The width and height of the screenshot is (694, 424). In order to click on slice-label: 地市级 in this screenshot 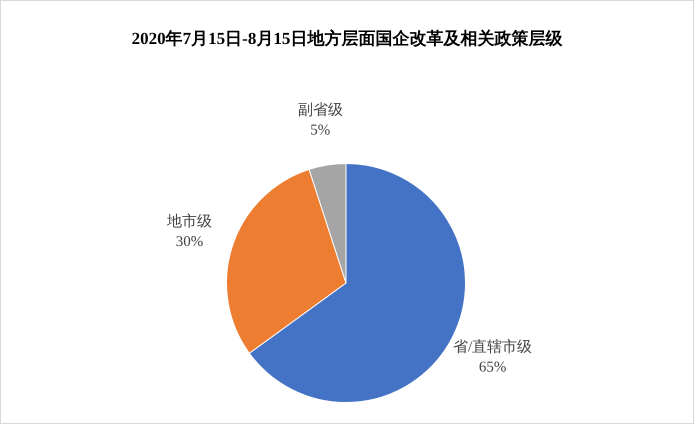, I will do `click(189, 221)`.